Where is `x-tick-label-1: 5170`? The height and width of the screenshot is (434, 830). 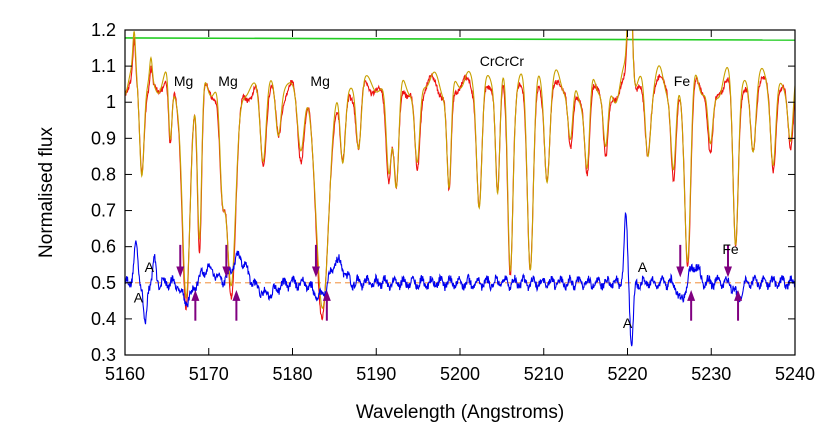 x-tick-label-1: 5170 is located at coordinates (209, 374).